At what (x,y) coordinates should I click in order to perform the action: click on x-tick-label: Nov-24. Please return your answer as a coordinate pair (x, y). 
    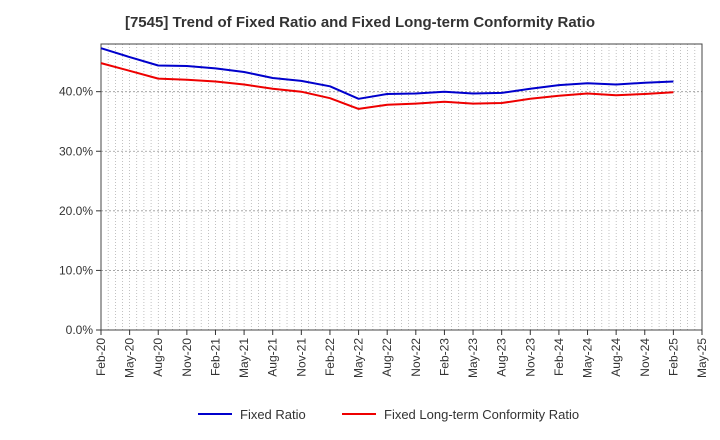
    Looking at the image, I should click on (645, 357).